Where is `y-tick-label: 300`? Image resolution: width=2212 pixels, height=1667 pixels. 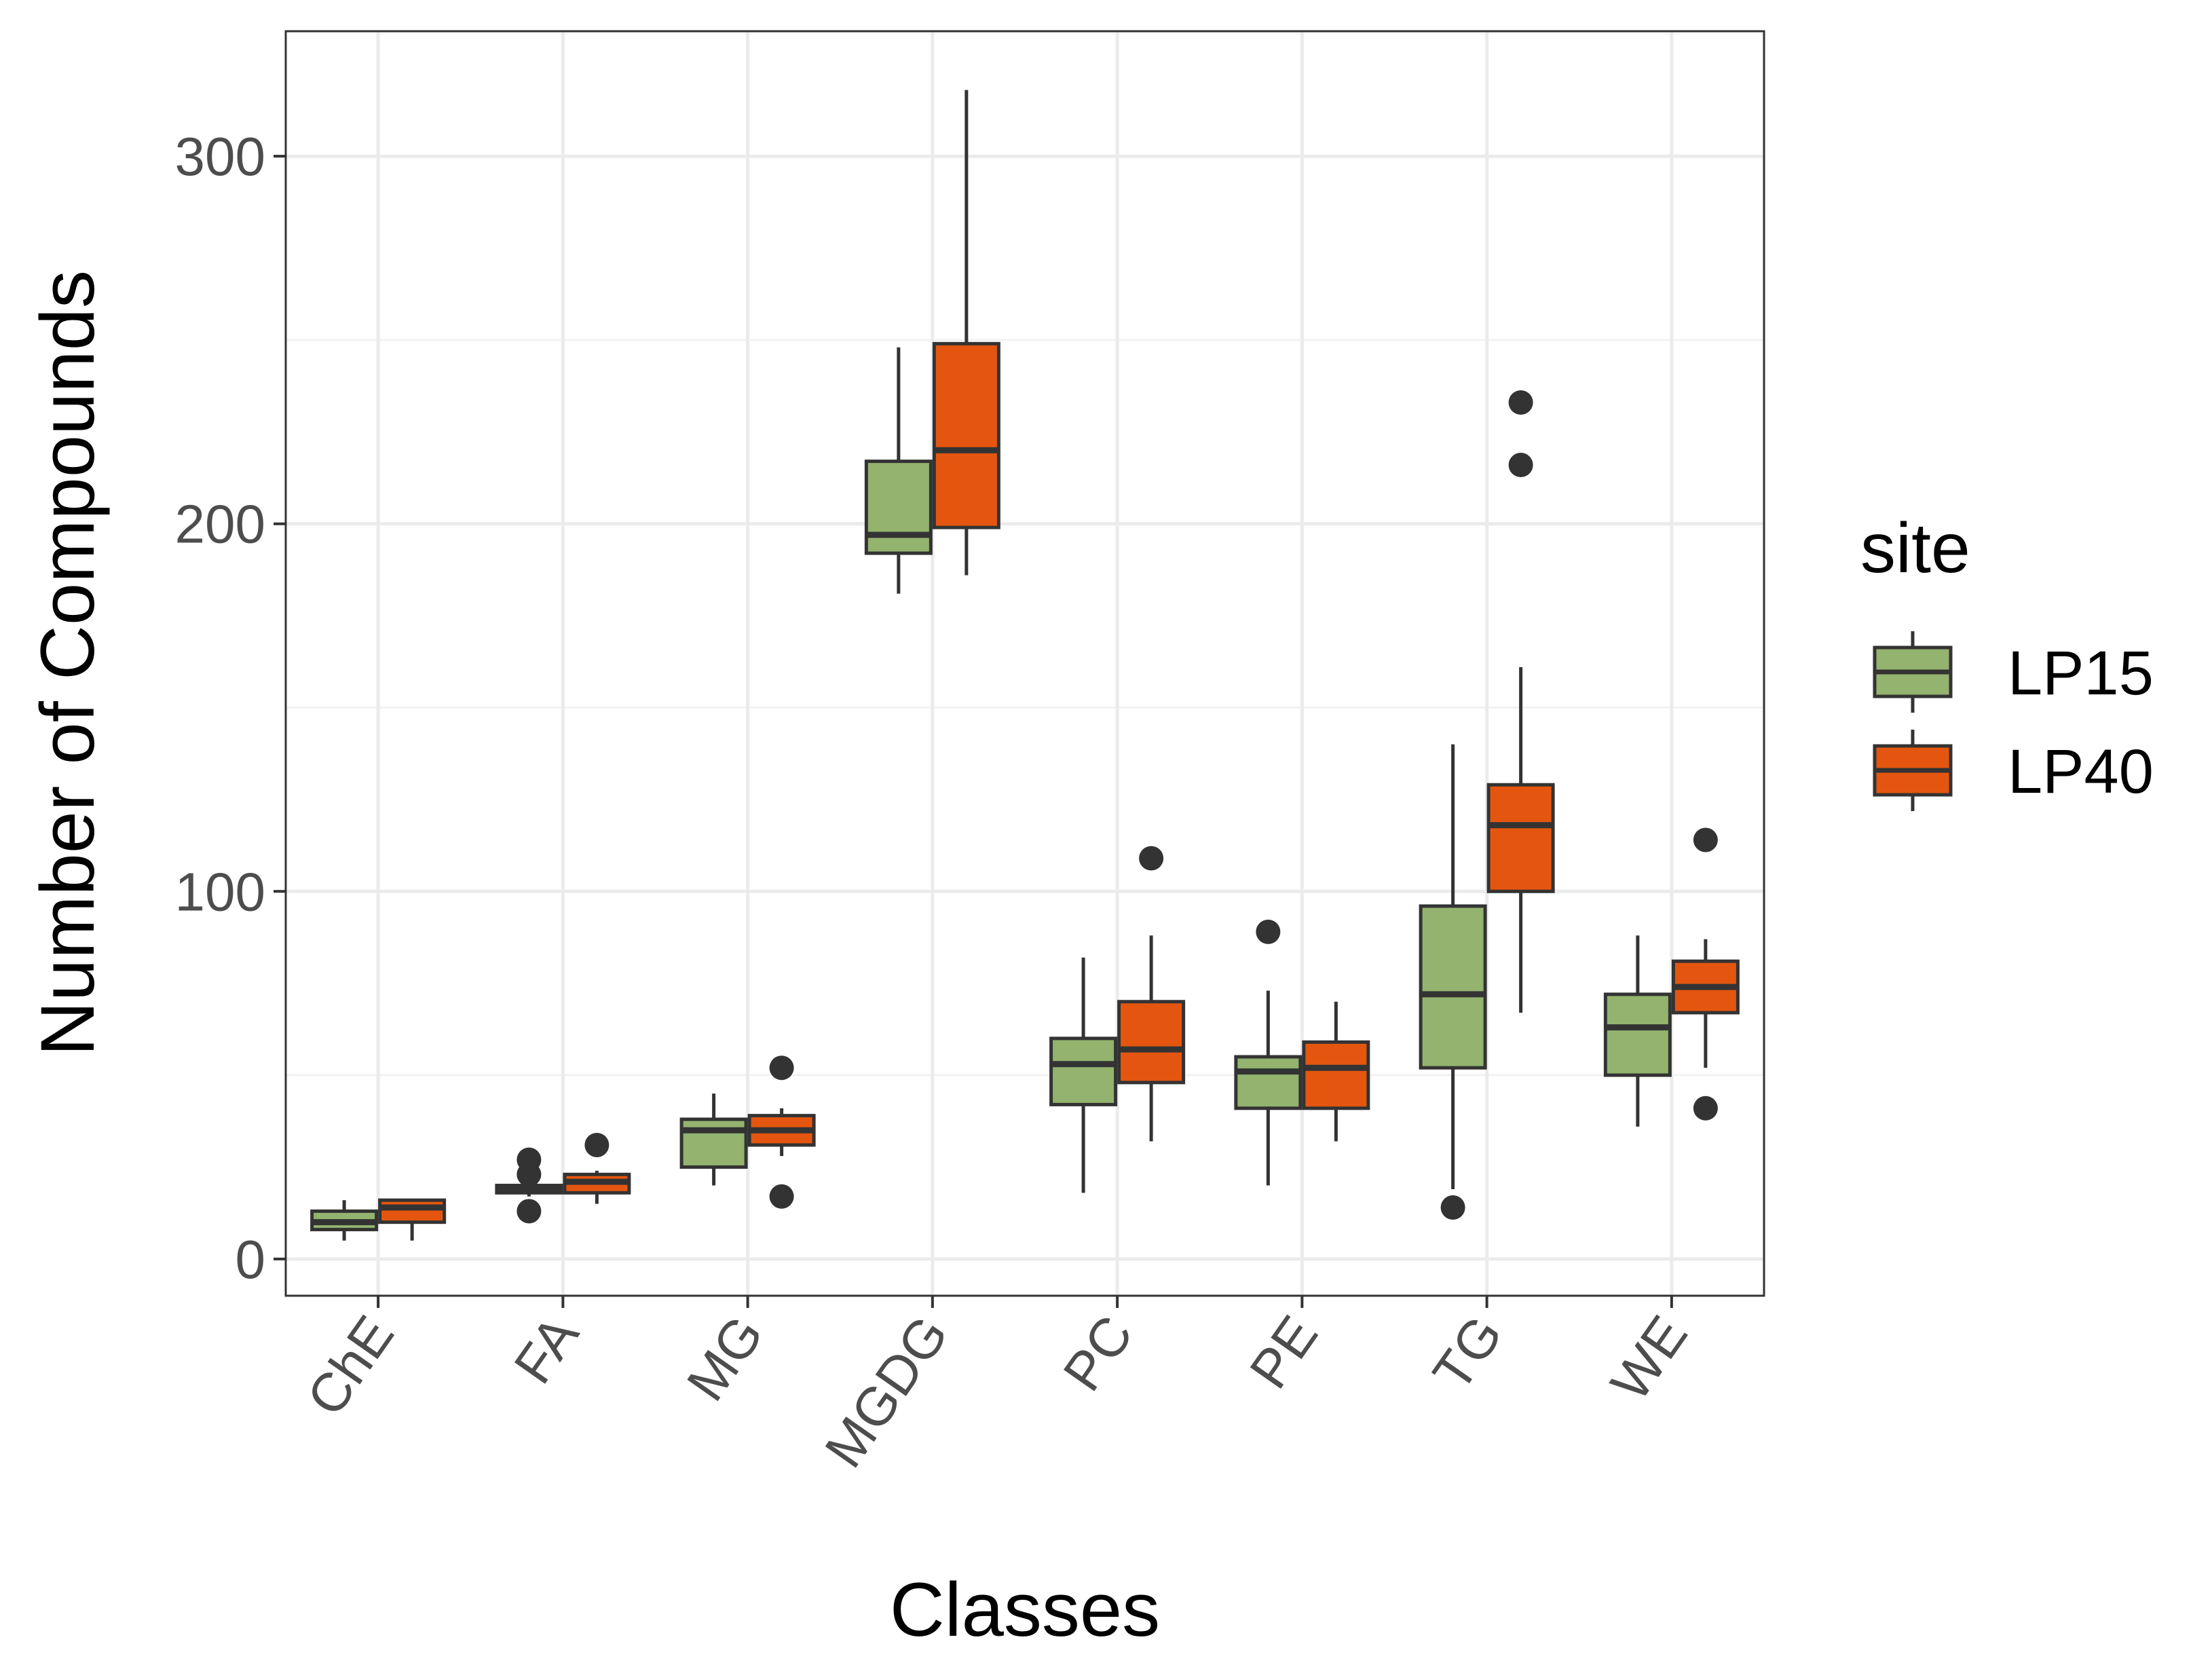
y-tick-label: 300 is located at coordinates (220, 156).